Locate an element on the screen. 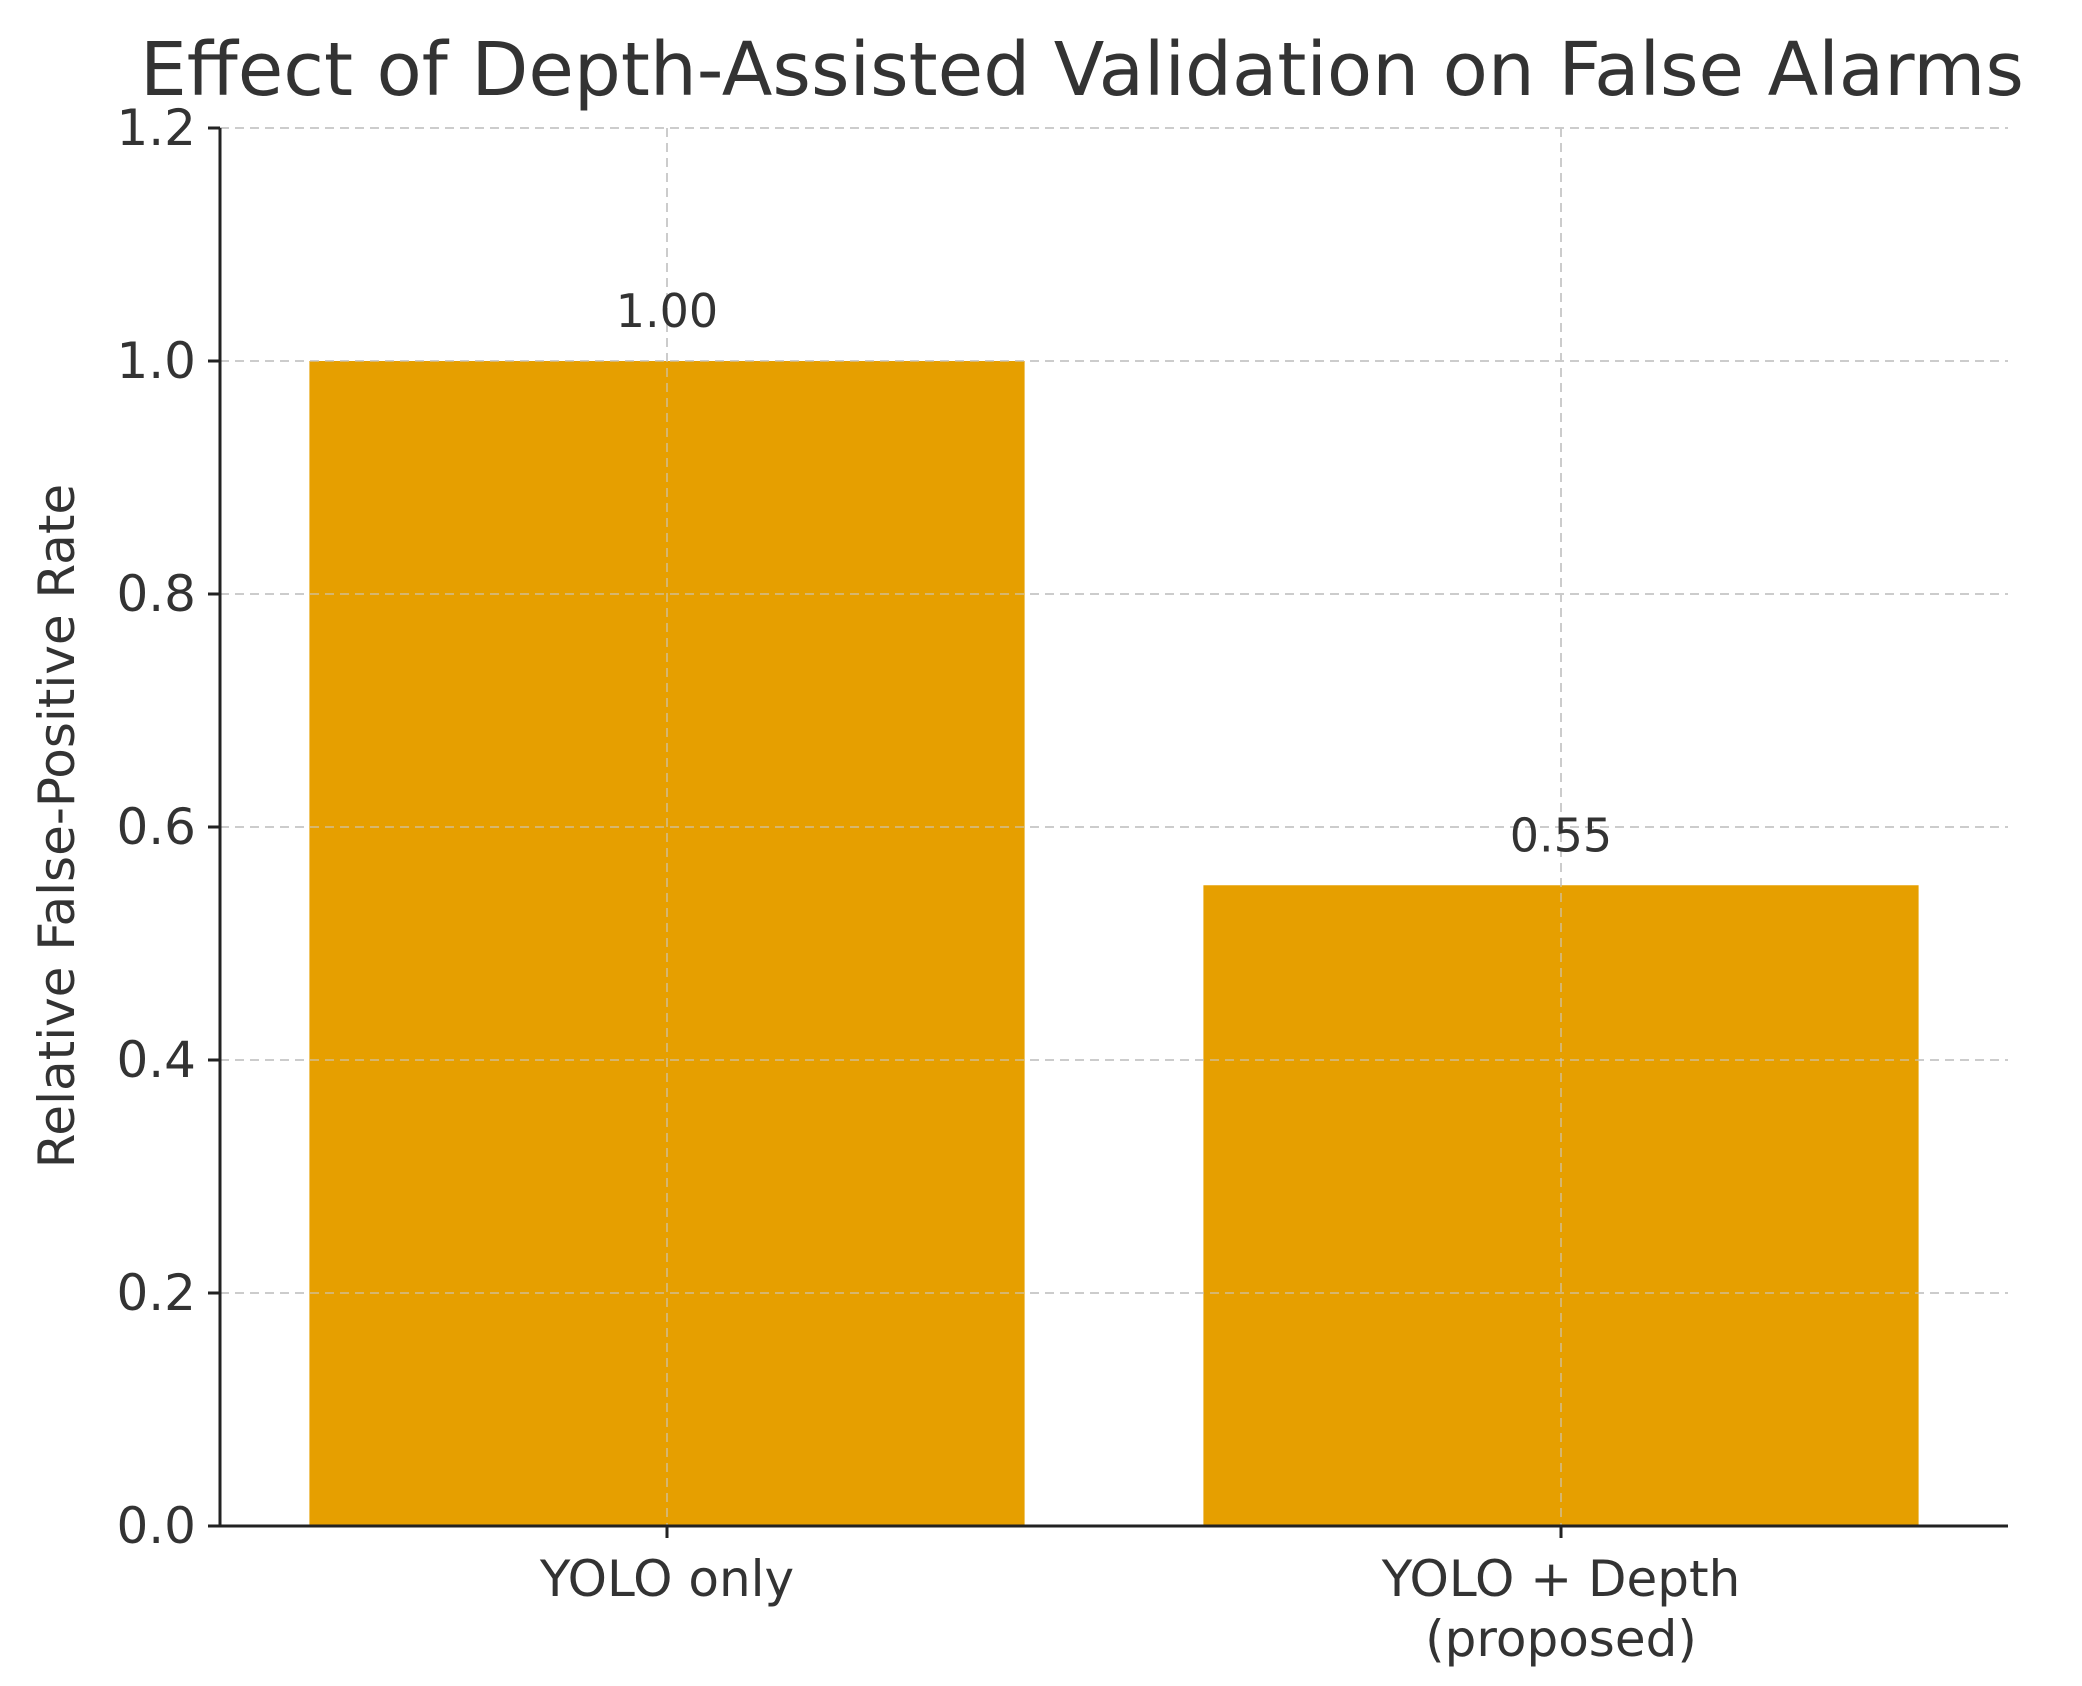 The height and width of the screenshot is (1686, 2082). y-tick-label-5: 1.0 is located at coordinates (156, 361).